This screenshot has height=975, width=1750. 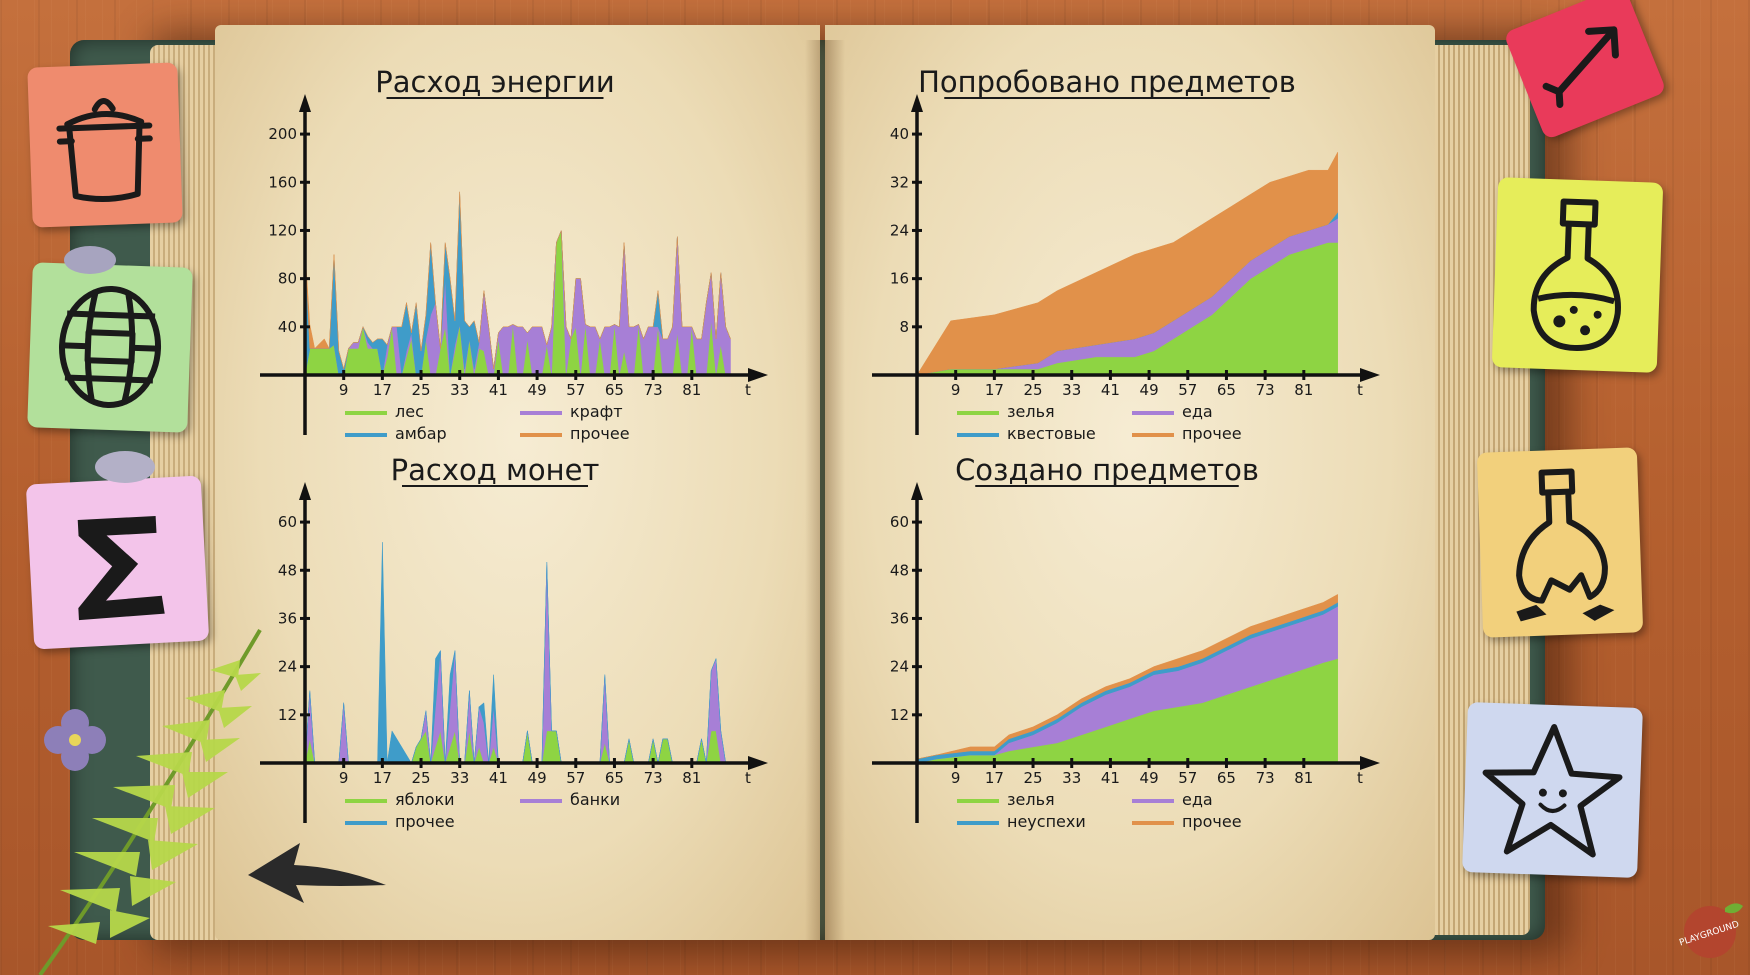 What do you see at coordinates (596, 411) in the screenshot?
I see `legend-label: крафт` at bounding box center [596, 411].